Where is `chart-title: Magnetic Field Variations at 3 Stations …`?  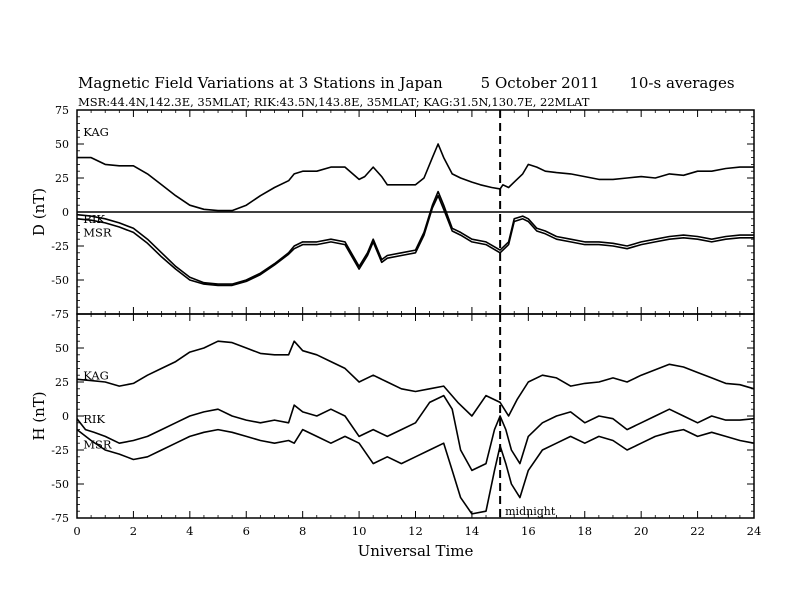 chart-title: Magnetic Field Variations at 3 Stations … is located at coordinates (260, 83).